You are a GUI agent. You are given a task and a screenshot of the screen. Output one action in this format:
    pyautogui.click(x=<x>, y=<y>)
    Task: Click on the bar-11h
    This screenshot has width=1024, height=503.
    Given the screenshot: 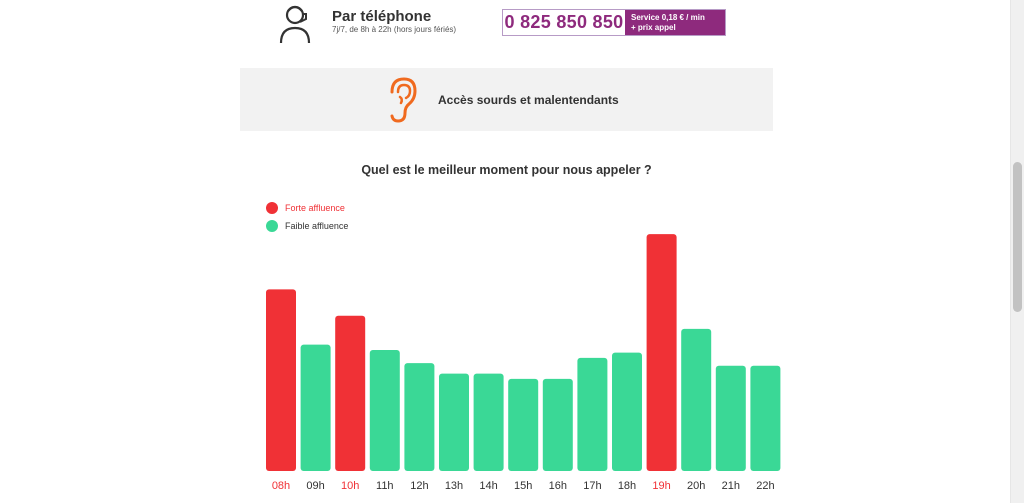 What is the action you would take?
    pyautogui.click(x=384, y=410)
    